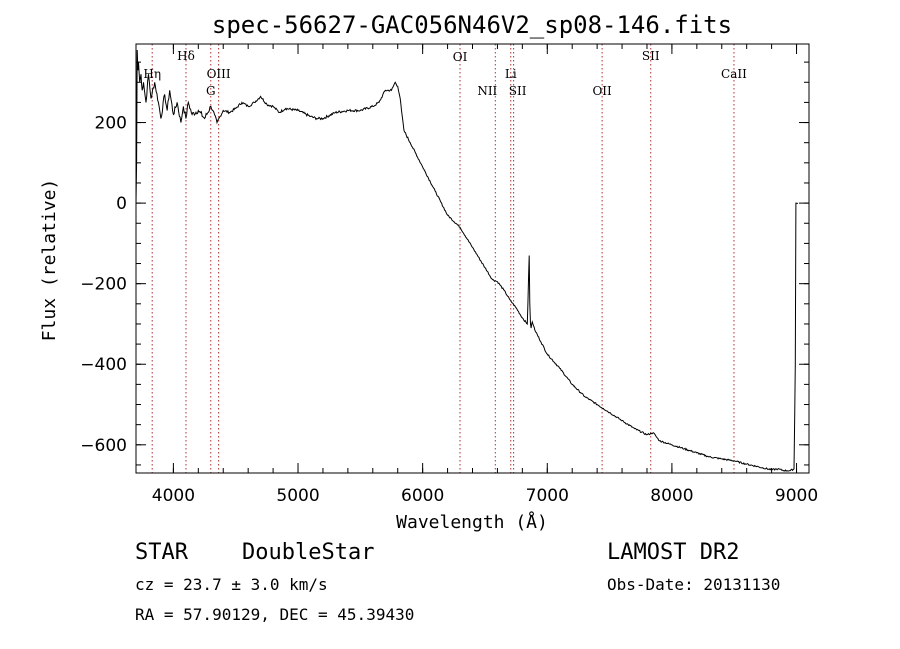 The image size is (900, 649). I want to click on survey-name: LAMOST DR2, so click(673, 552).